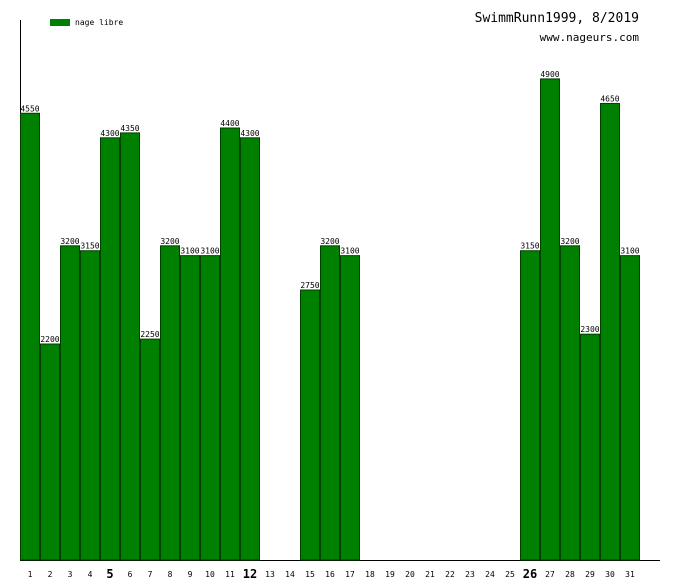 The height and width of the screenshot is (585, 680). I want to click on x-tick-label: 7, so click(150, 574).